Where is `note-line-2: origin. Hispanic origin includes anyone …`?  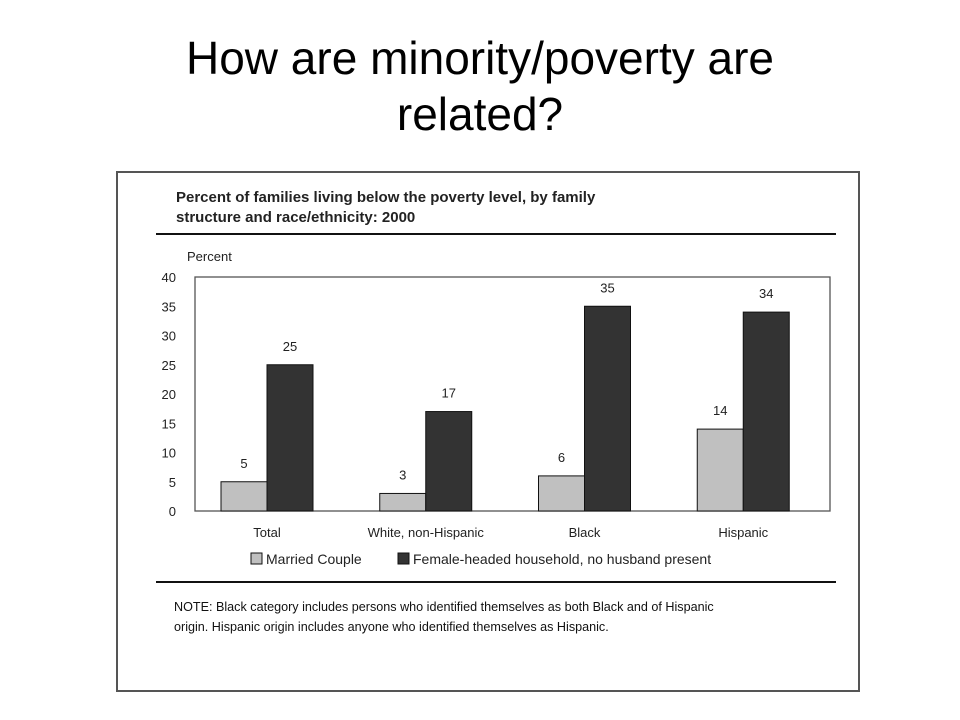
note-line-2: origin. Hispanic origin includes anyone … is located at coordinates (391, 627).